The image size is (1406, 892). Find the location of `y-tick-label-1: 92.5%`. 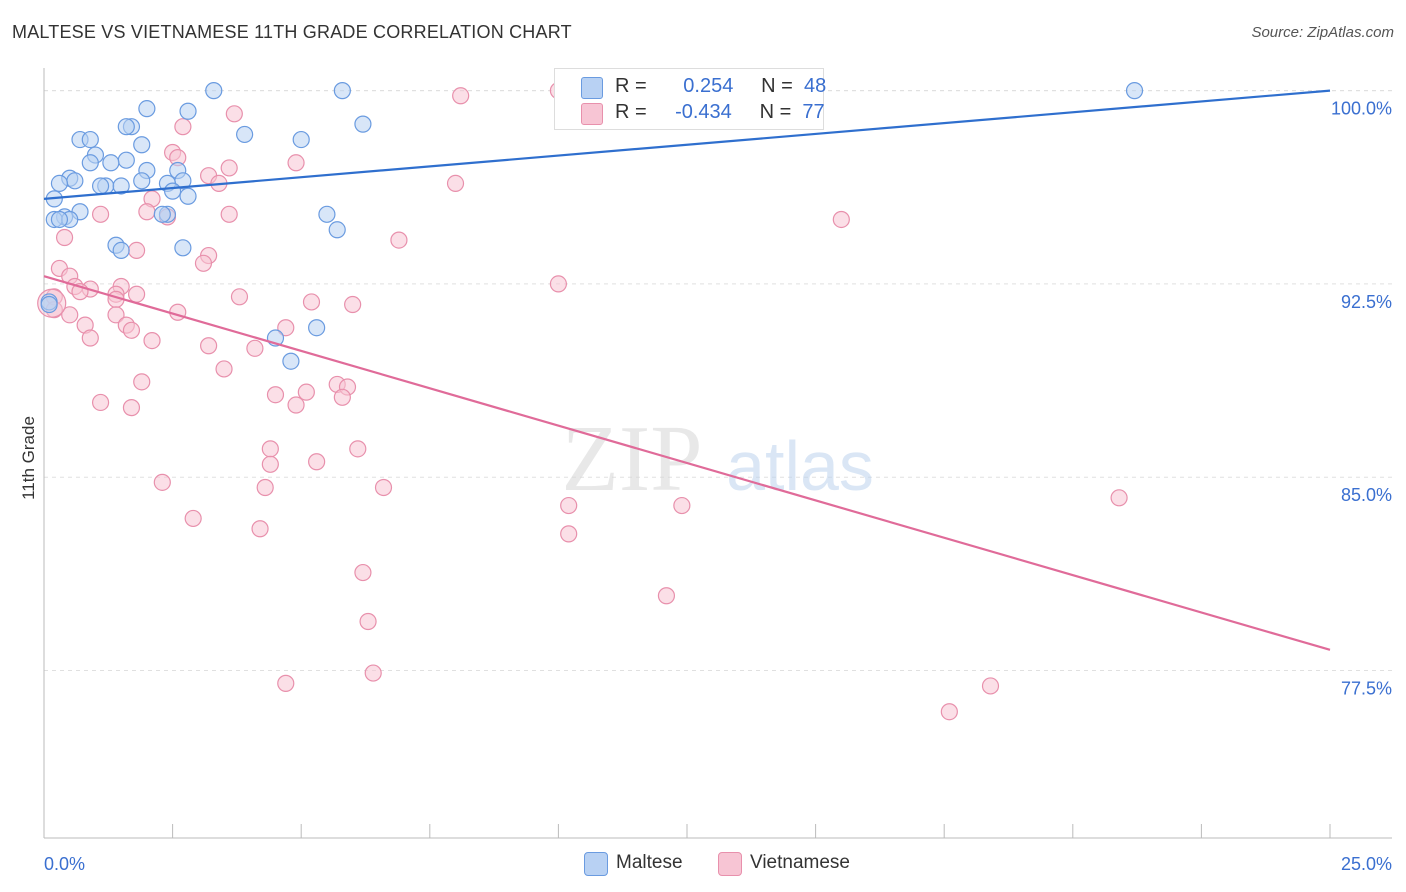

y-tick-label-1: 92.5% is located at coordinates (1366, 302).